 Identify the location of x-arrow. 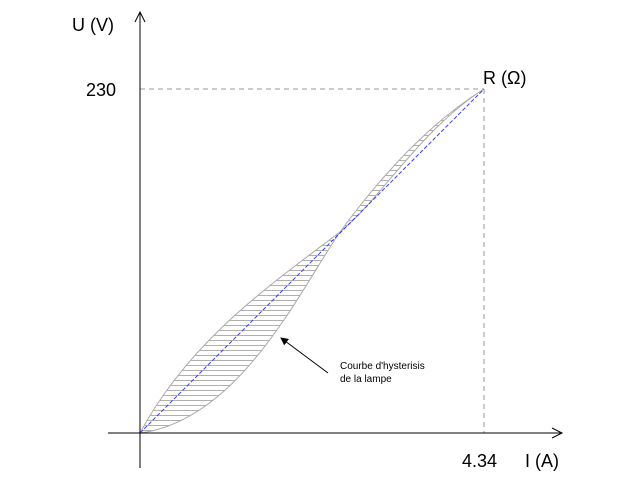
(557, 433).